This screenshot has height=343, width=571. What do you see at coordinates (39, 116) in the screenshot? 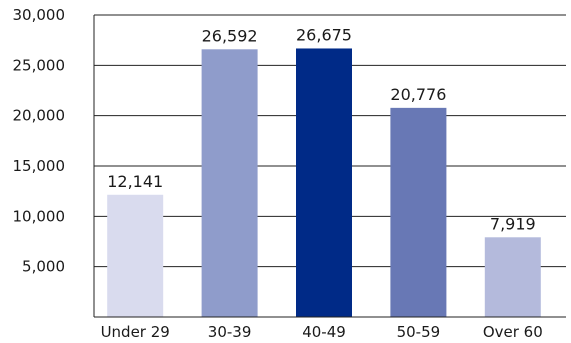
I see `y-tick-label: 20,000` at bounding box center [39, 116].